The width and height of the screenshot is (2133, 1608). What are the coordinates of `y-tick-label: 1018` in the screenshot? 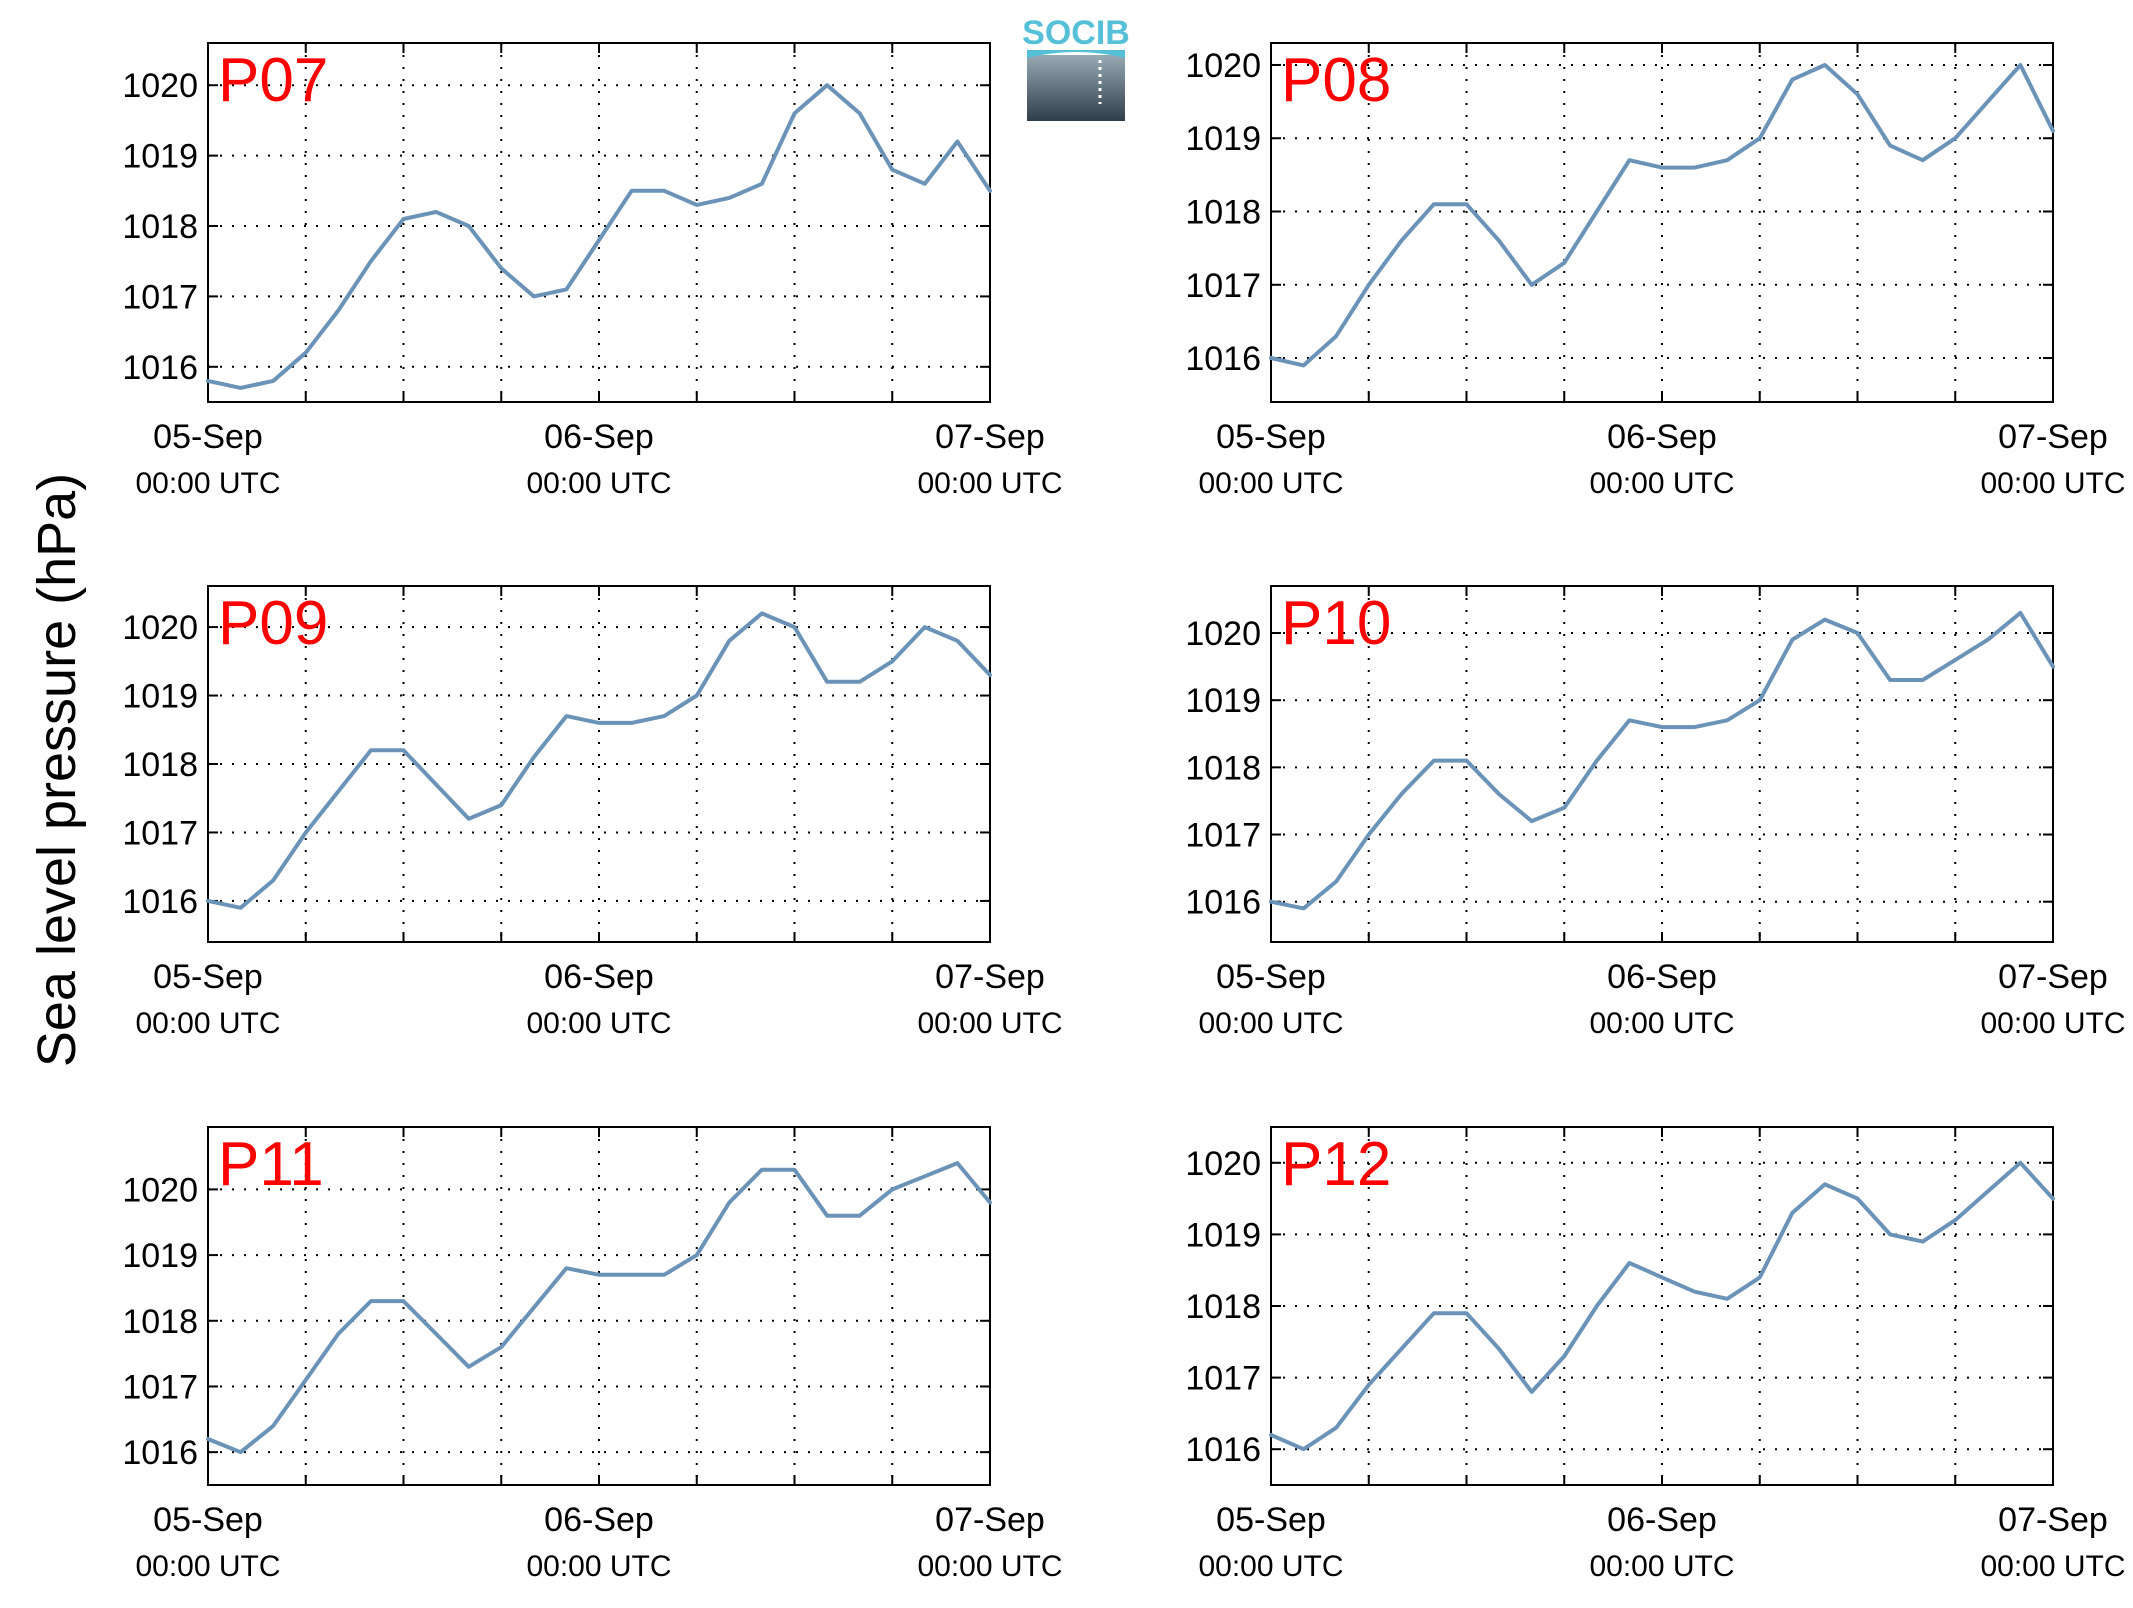 It's located at (160, 765).